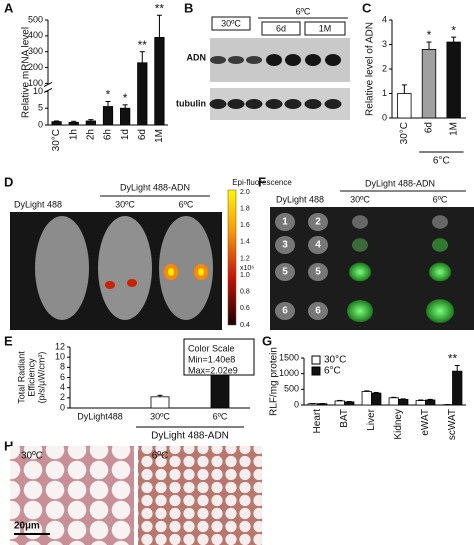  What do you see at coordinates (220, 416) in the screenshot?
I see `x-tick-label: 6ºC` at bounding box center [220, 416].